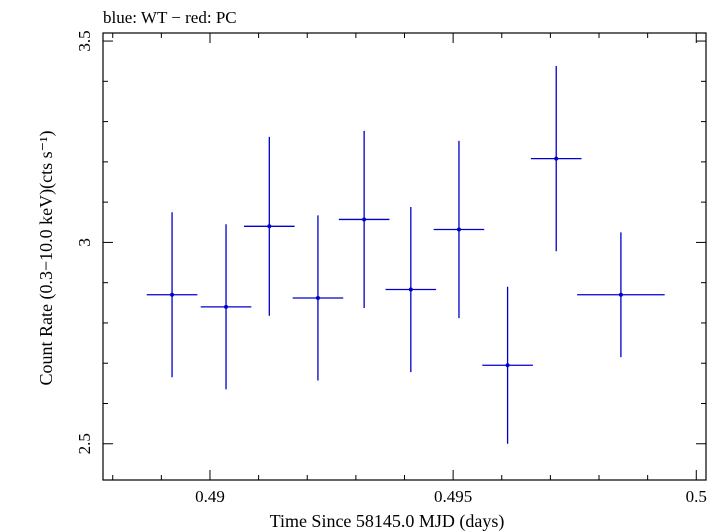  Describe the element at coordinates (170, 17) in the screenshot. I see `chart-title: blue: WT − red: PC` at that location.